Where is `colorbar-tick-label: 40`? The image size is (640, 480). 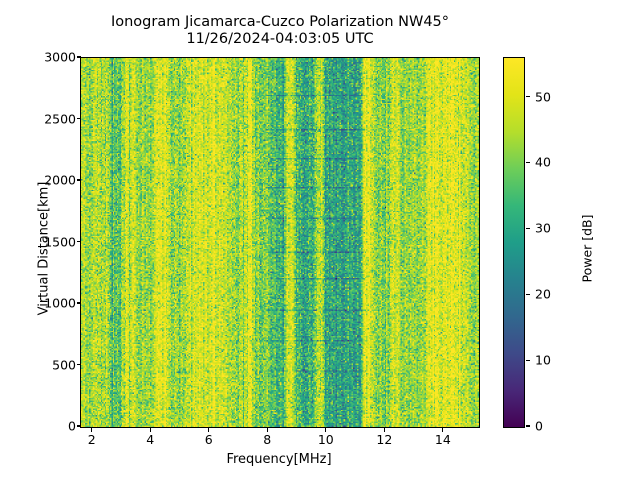 colorbar-tick-label: 40 is located at coordinates (543, 162).